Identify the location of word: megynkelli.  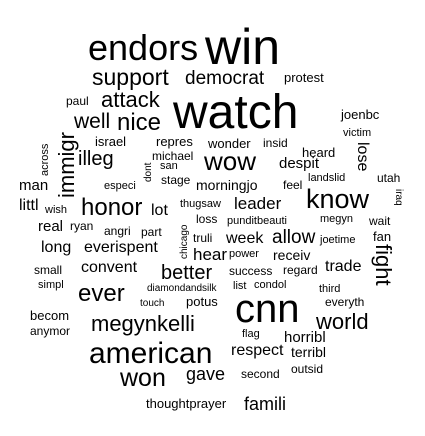
(143, 323).